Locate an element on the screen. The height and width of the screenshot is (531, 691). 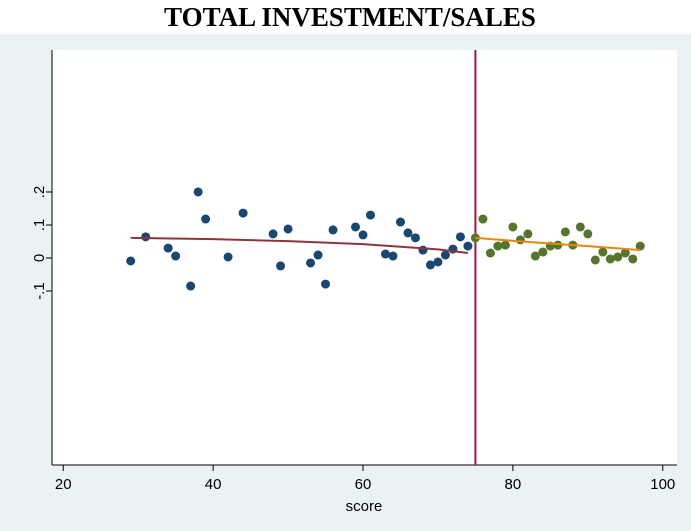
y-tick-label: -.1 is located at coordinates (39, 291).